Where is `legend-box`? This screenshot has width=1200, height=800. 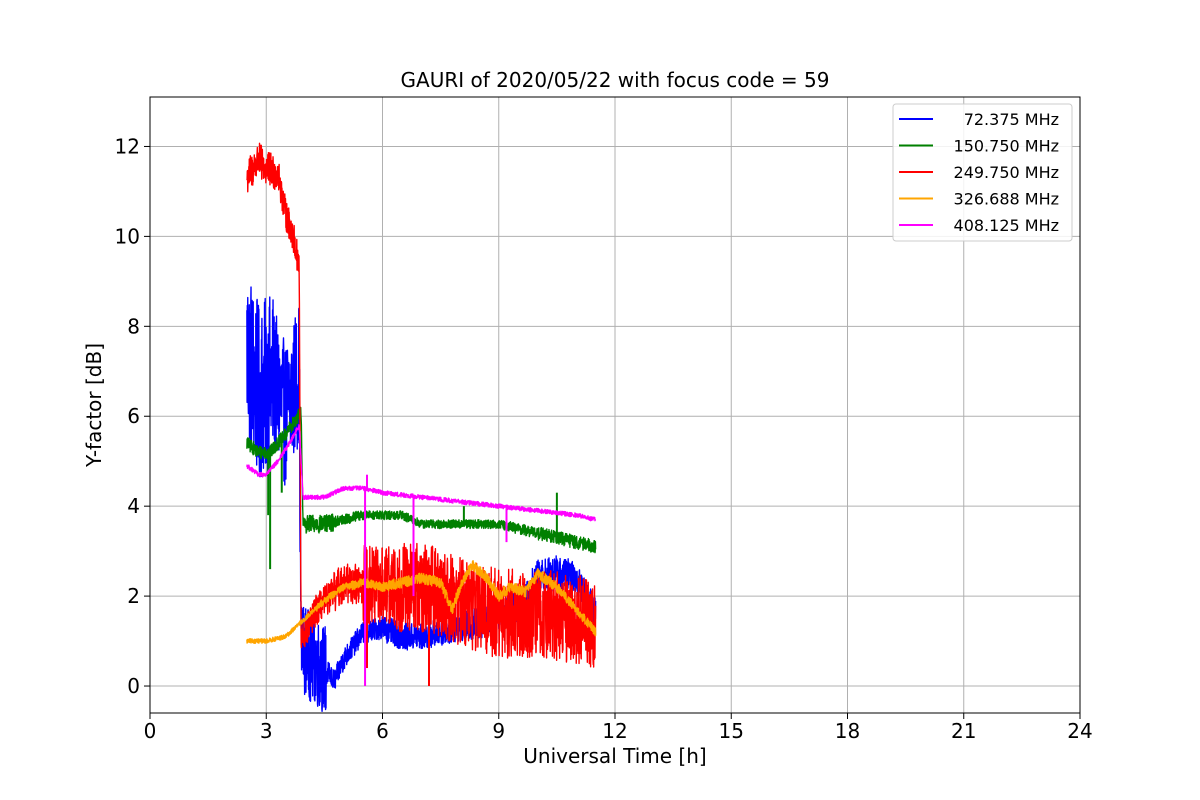 legend-box is located at coordinates (982, 172).